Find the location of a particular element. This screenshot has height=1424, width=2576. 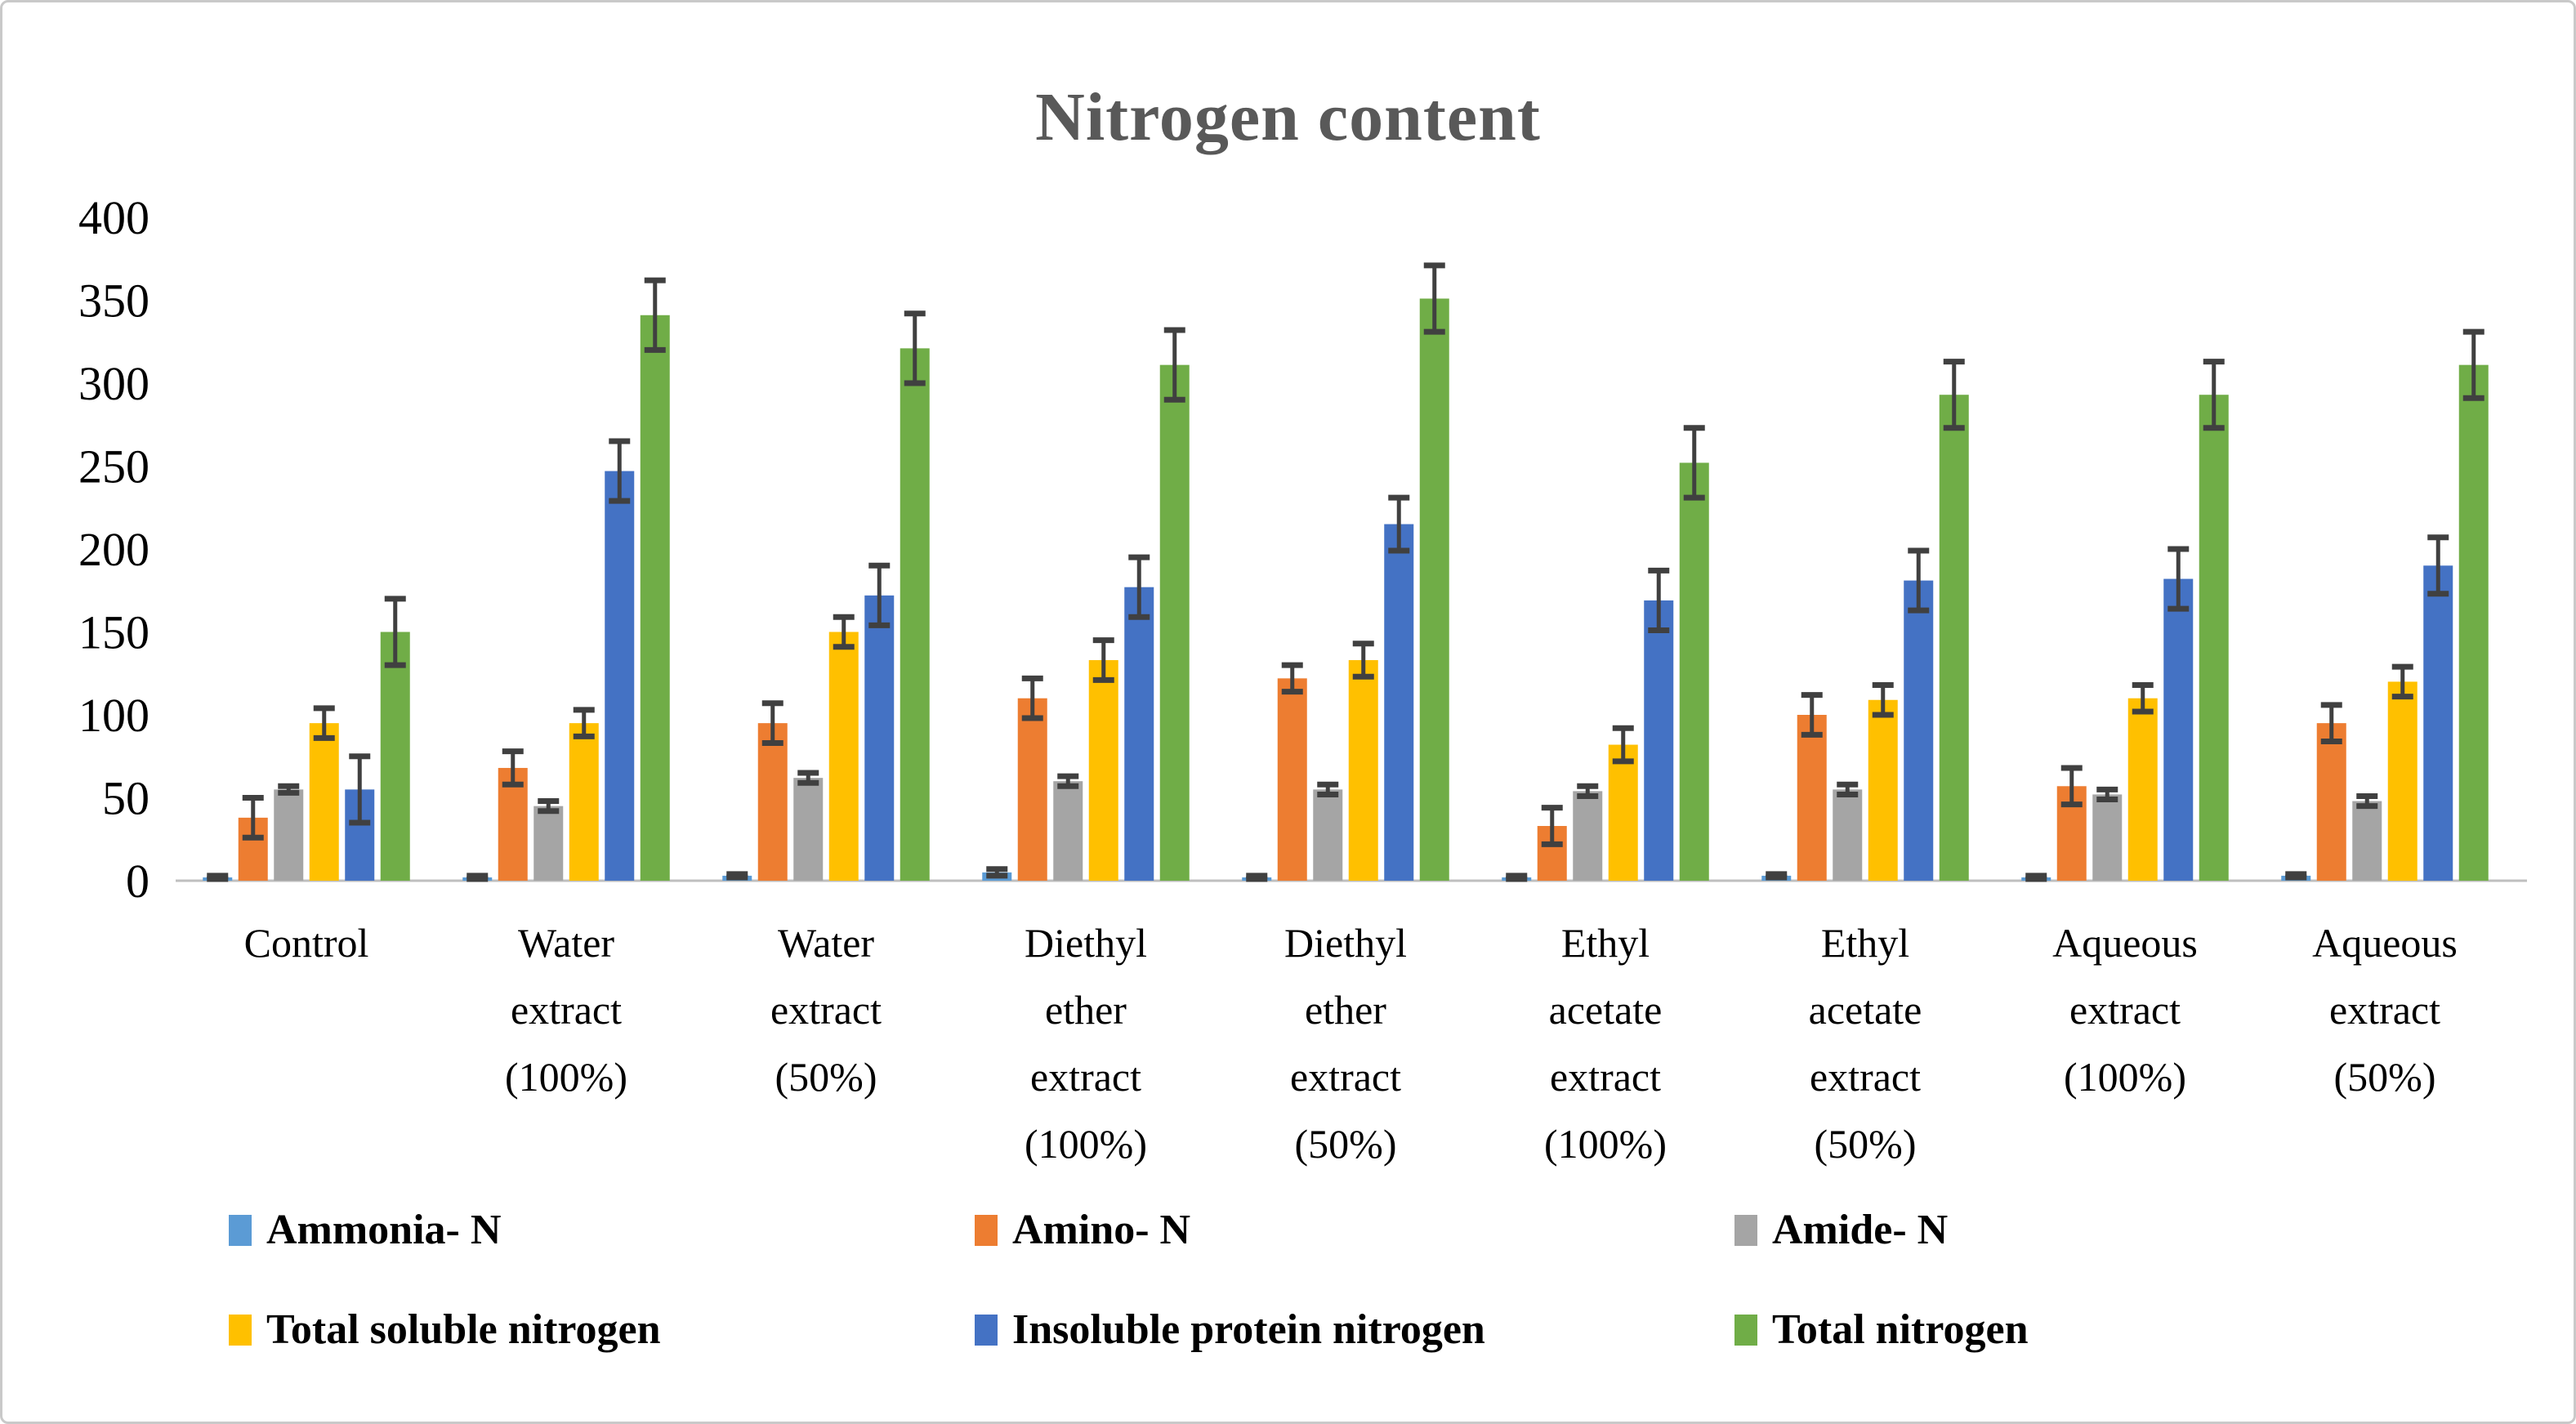

y-axis-tick-label: 200 is located at coordinates (114, 549).